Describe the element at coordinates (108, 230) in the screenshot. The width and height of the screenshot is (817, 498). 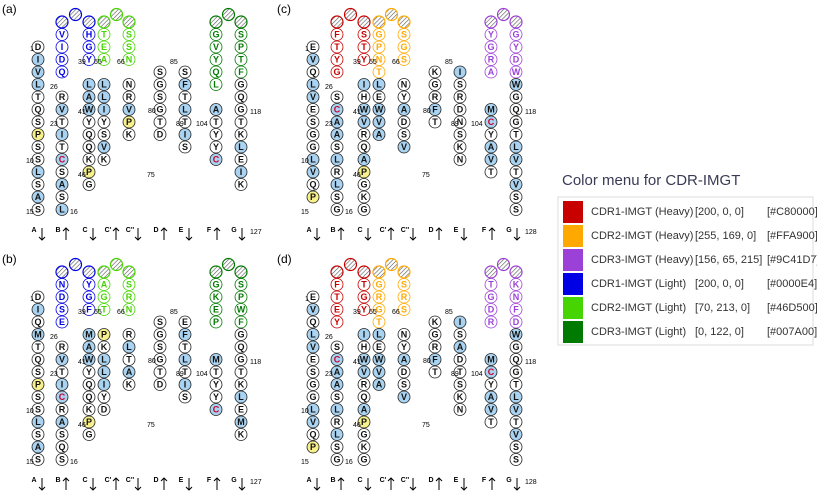
I see `strand-label: C'` at that location.